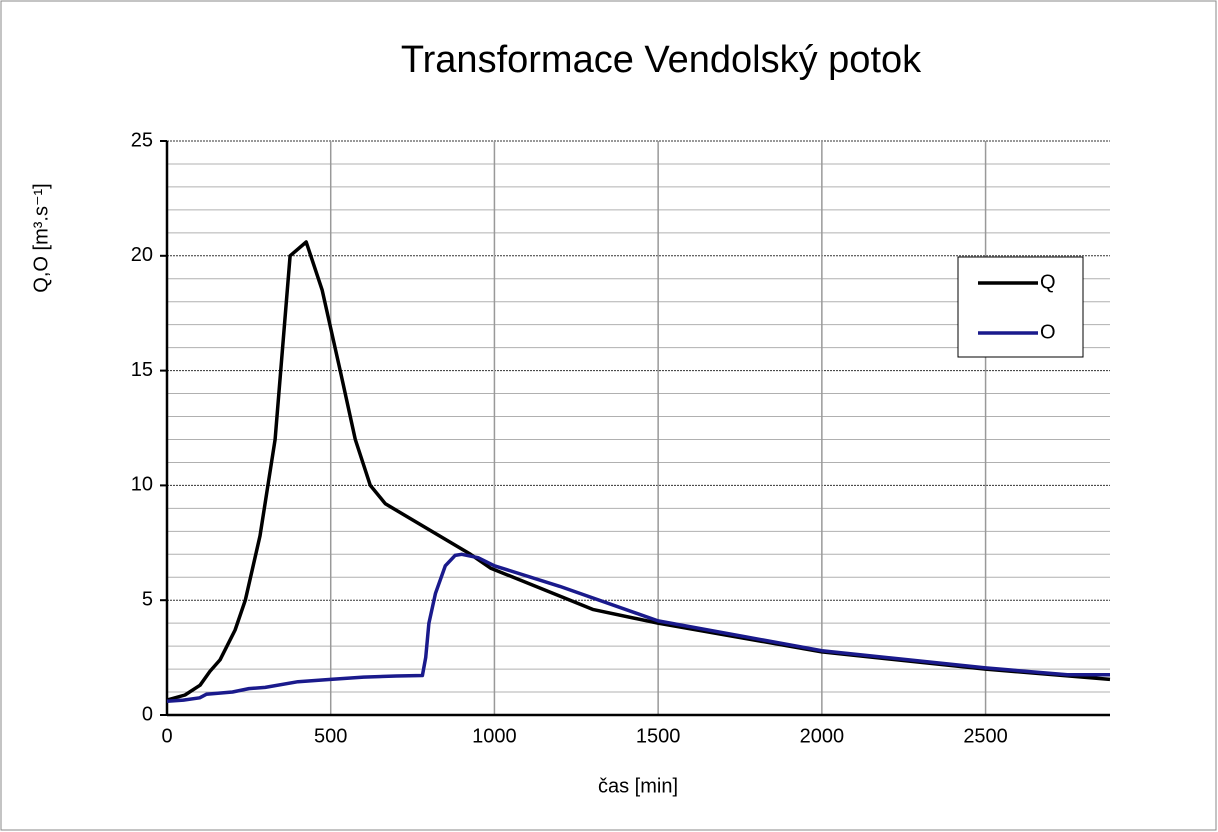 The height and width of the screenshot is (832, 1218). What do you see at coordinates (638, 786) in the screenshot?
I see `x-axis-label: čas [min]` at bounding box center [638, 786].